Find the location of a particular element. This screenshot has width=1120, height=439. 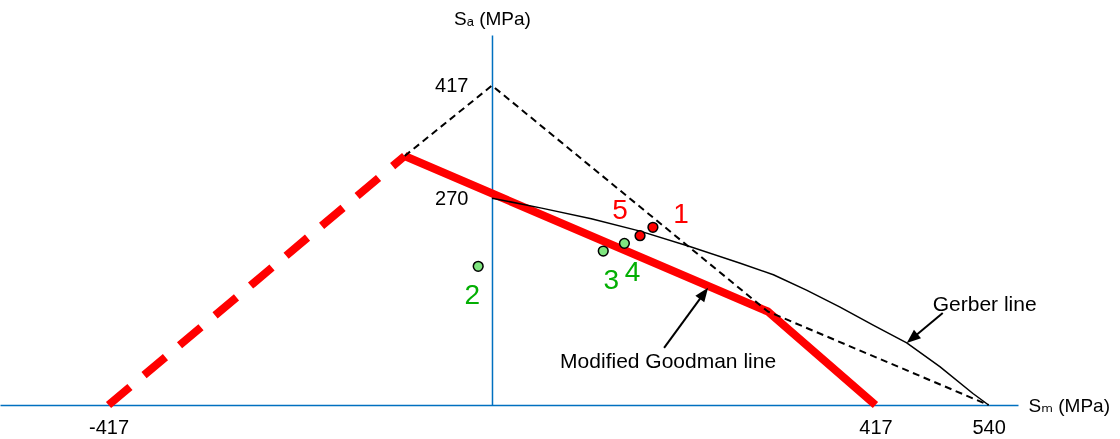

annotation: Modified Goodman line is located at coordinates (668, 360).